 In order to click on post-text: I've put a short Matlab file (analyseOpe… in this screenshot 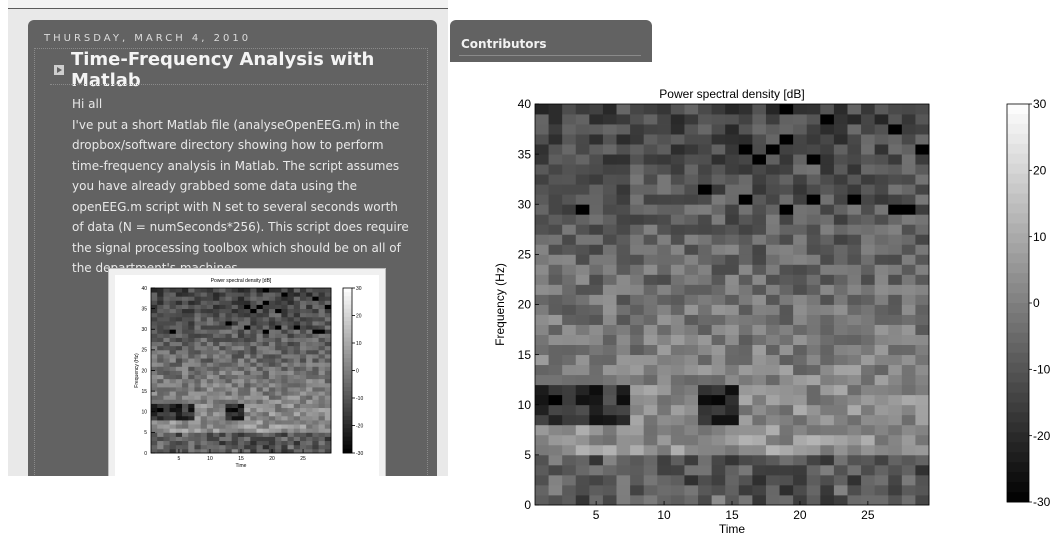, I will do `click(240, 196)`.